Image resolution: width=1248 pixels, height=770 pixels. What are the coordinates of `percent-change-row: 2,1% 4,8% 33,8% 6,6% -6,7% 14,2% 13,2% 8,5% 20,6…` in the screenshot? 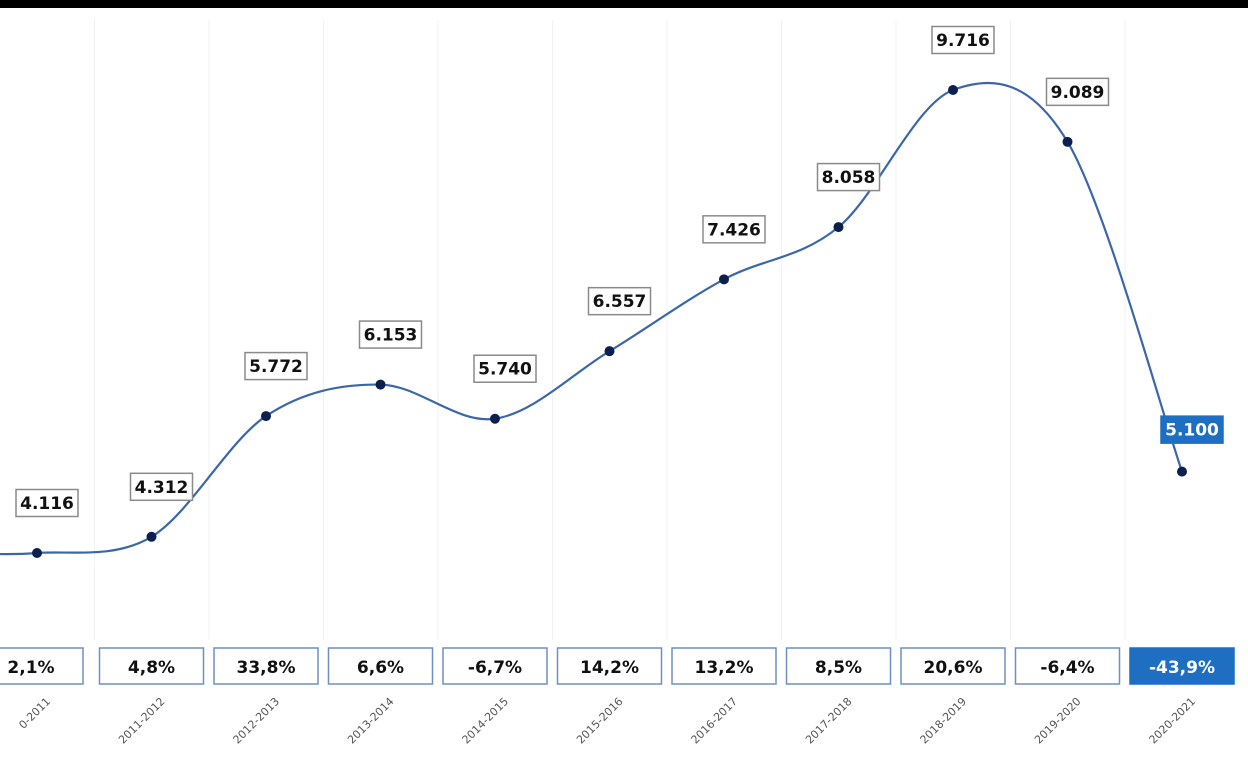 It's located at (617, 666).